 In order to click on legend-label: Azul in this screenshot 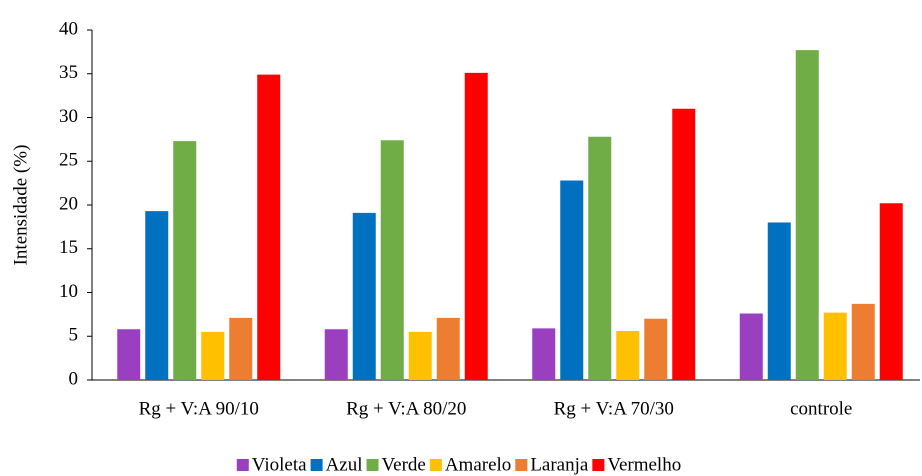, I will do `click(344, 464)`.